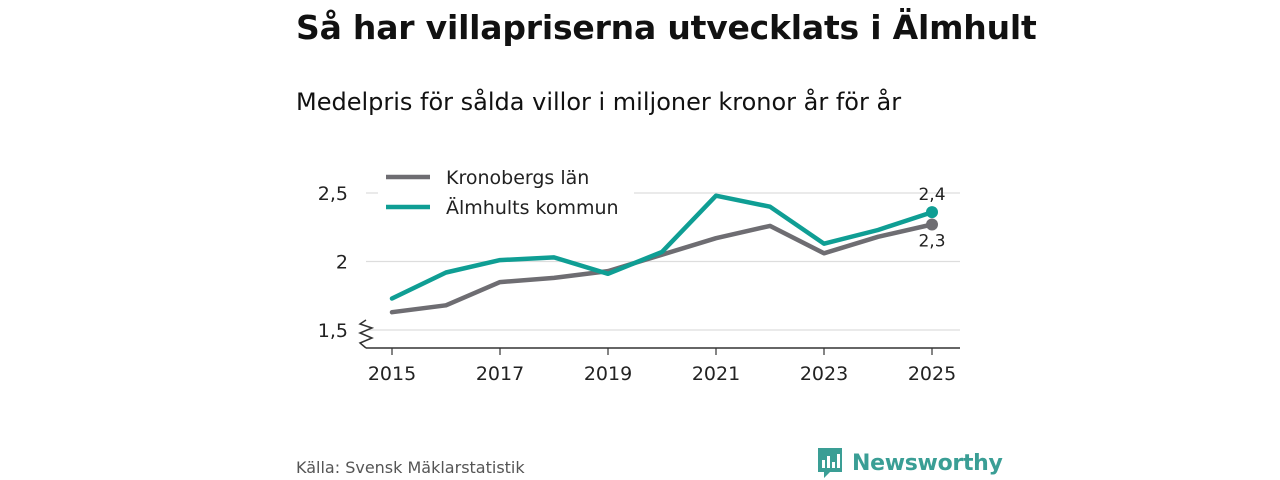 Image resolution: width=1280 pixels, height=480 pixels. What do you see at coordinates (659, 334) in the screenshot?
I see `axes` at bounding box center [659, 334].